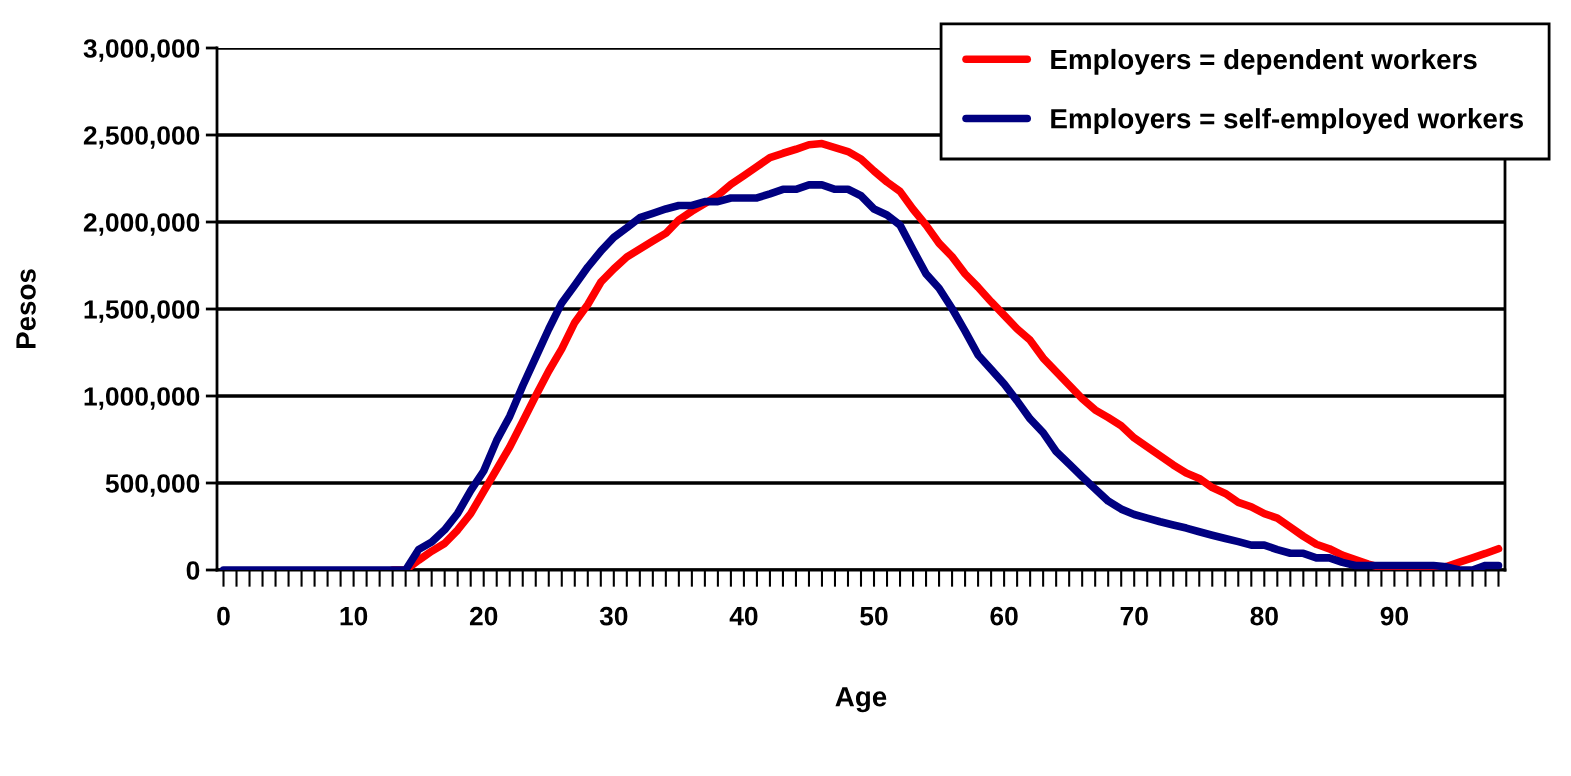 This screenshot has height=776, width=1571. What do you see at coordinates (141, 137) in the screenshot?
I see `y-tick-label: 2,500,000` at bounding box center [141, 137].